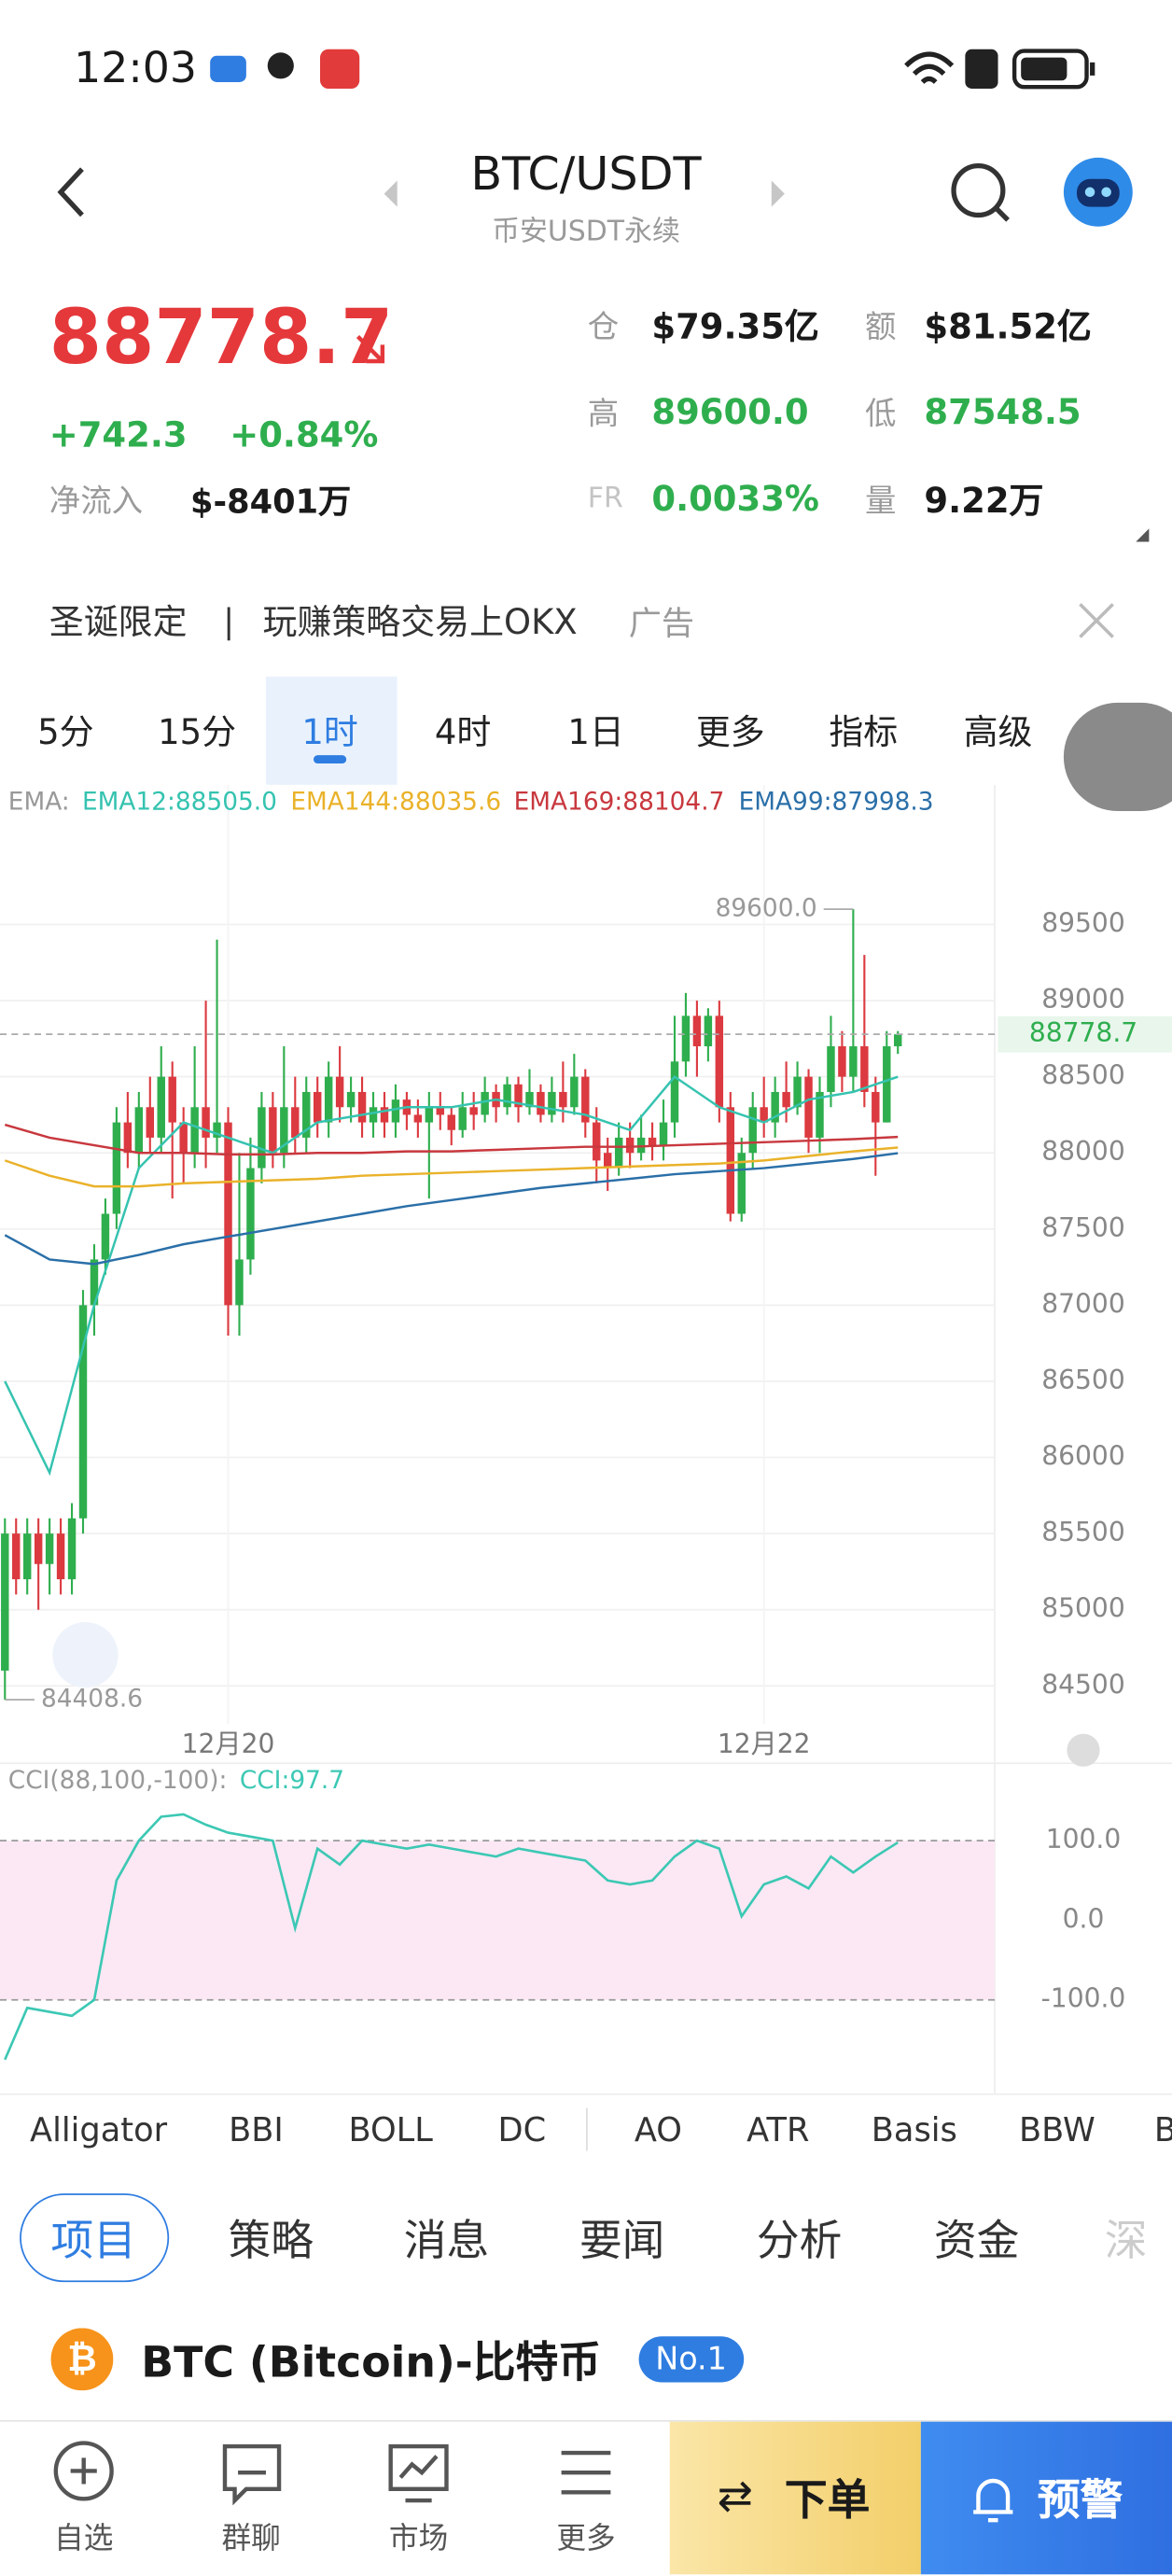 The width and height of the screenshot is (1172, 2576). I want to click on order-button, so click(795, 2498).